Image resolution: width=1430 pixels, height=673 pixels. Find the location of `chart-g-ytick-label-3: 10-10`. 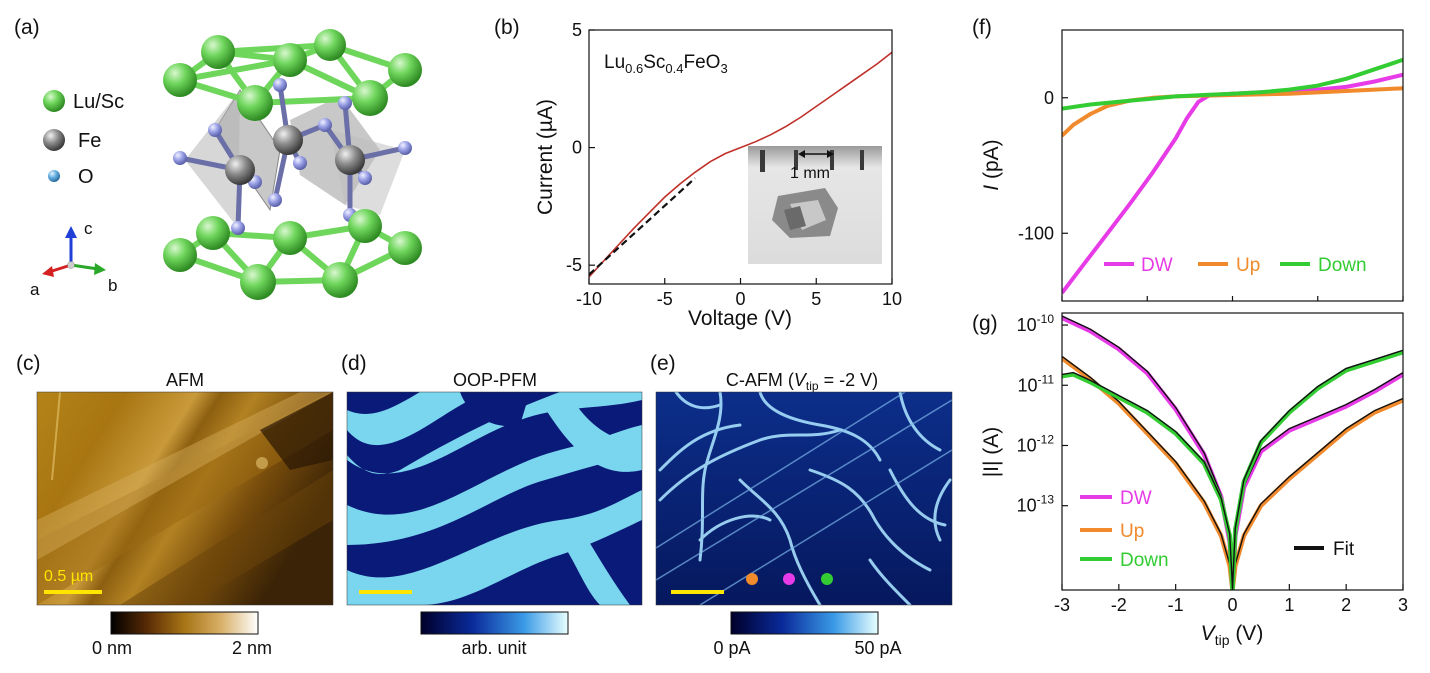

chart-g-ytick-label-3: 10-10 is located at coordinates (1036, 323).